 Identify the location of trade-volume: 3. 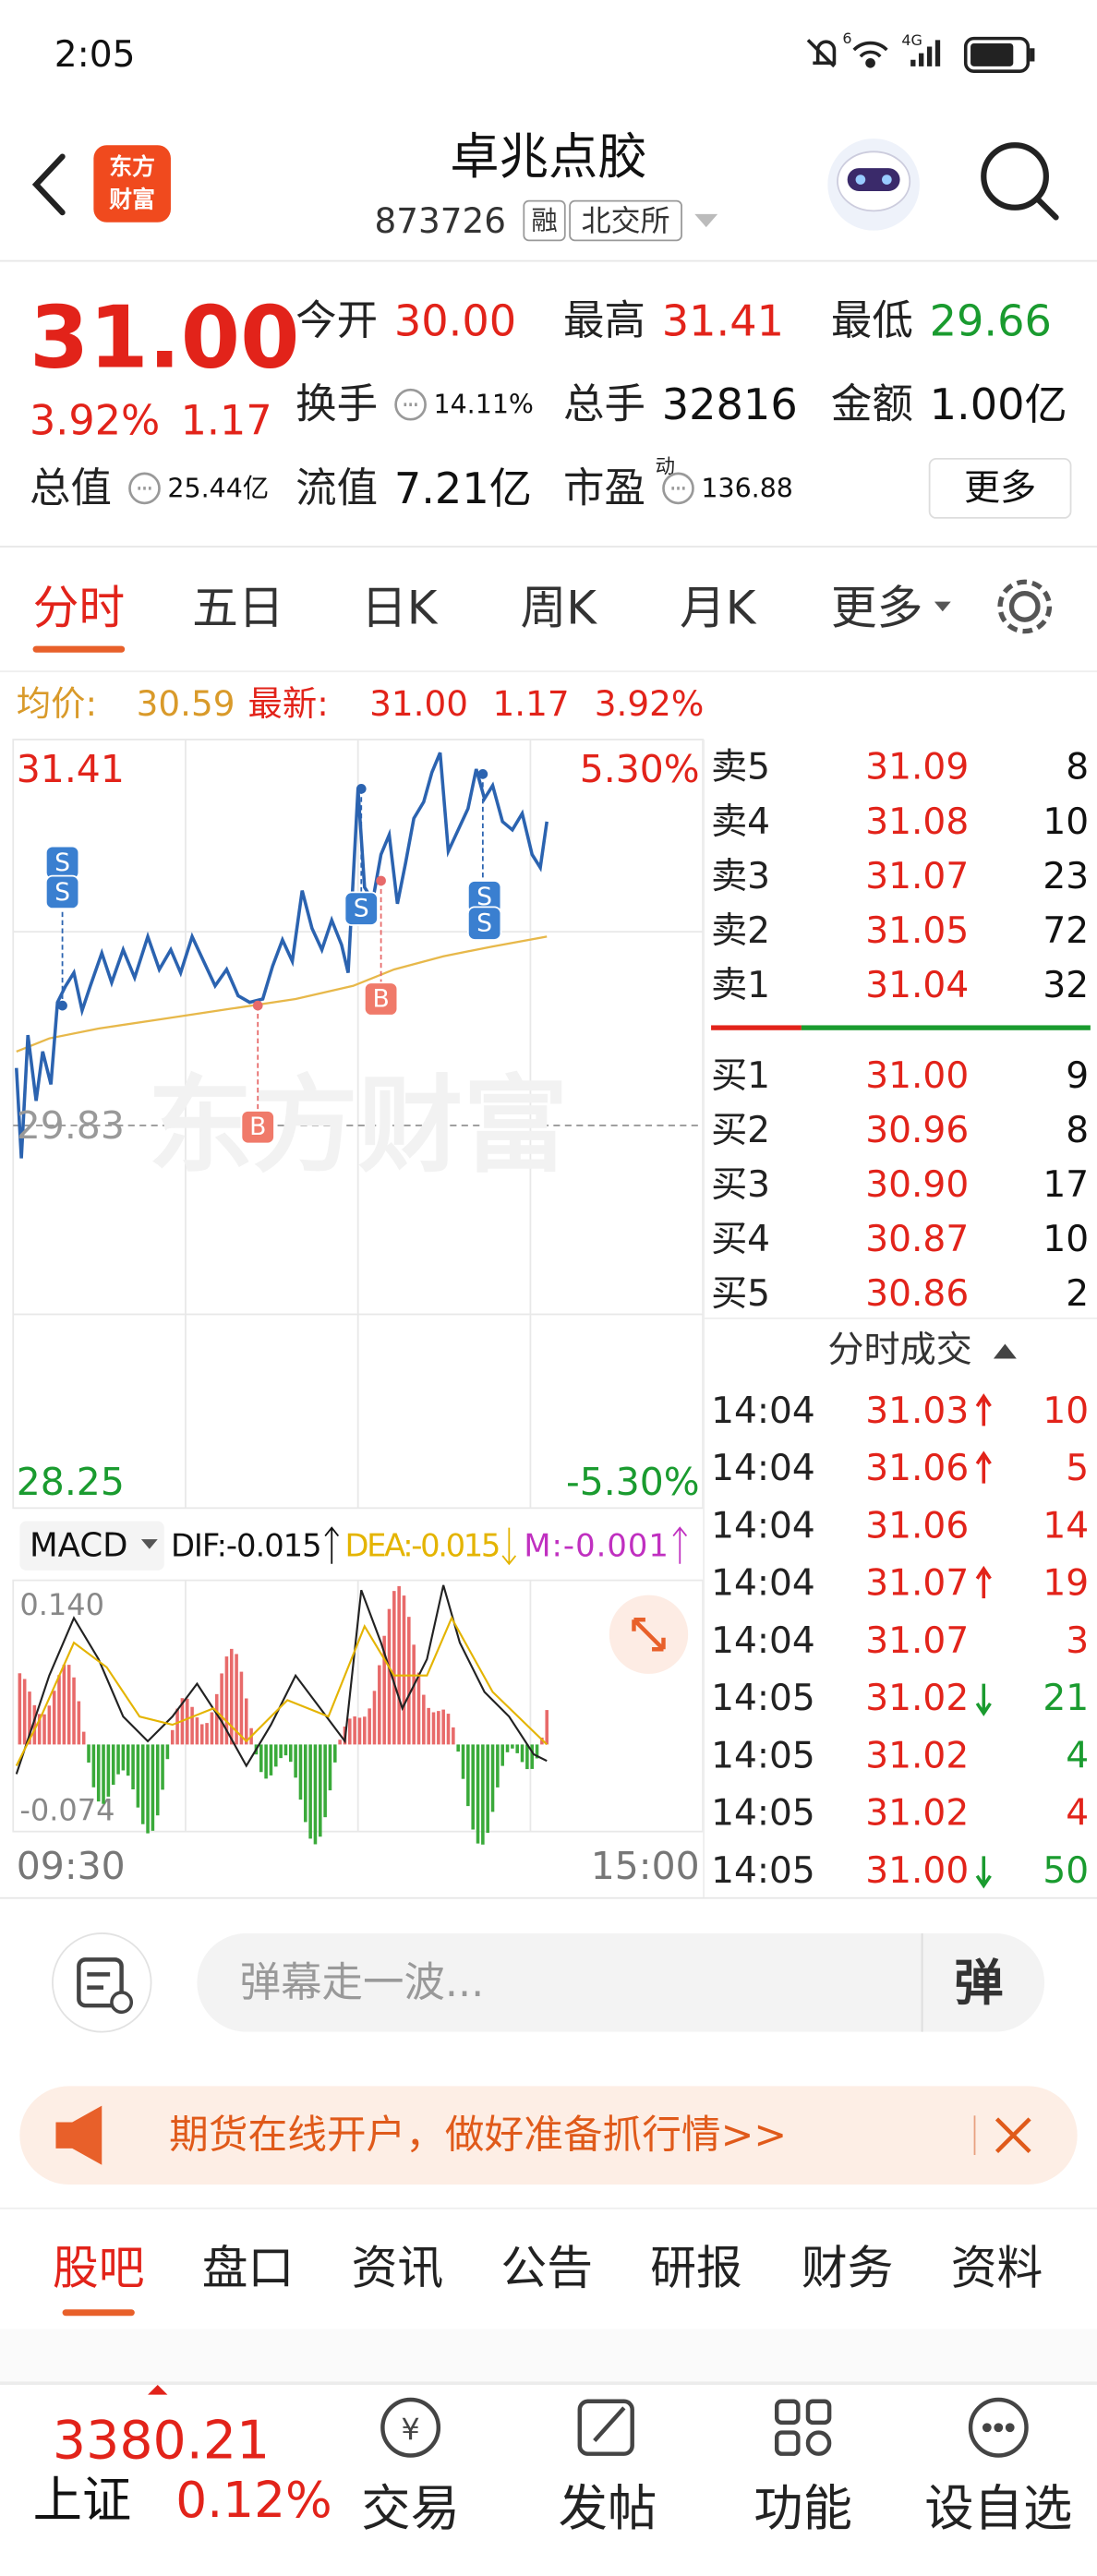
(1077, 1641).